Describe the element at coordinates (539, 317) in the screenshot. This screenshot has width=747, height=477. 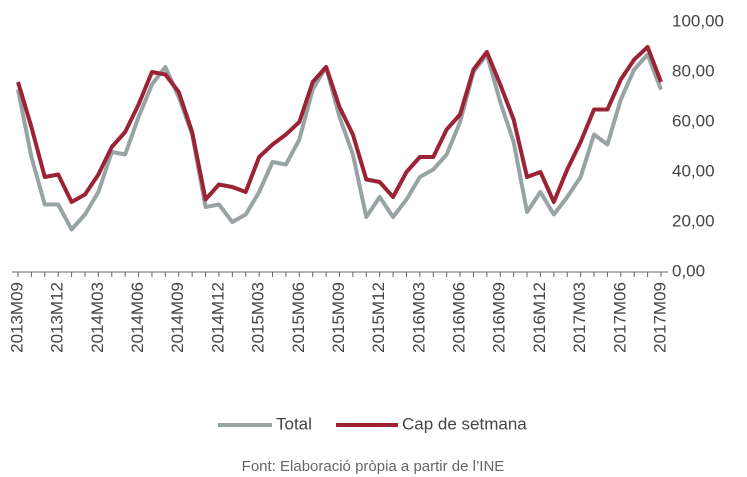
I see `x-tick-label: 2016M12` at that location.